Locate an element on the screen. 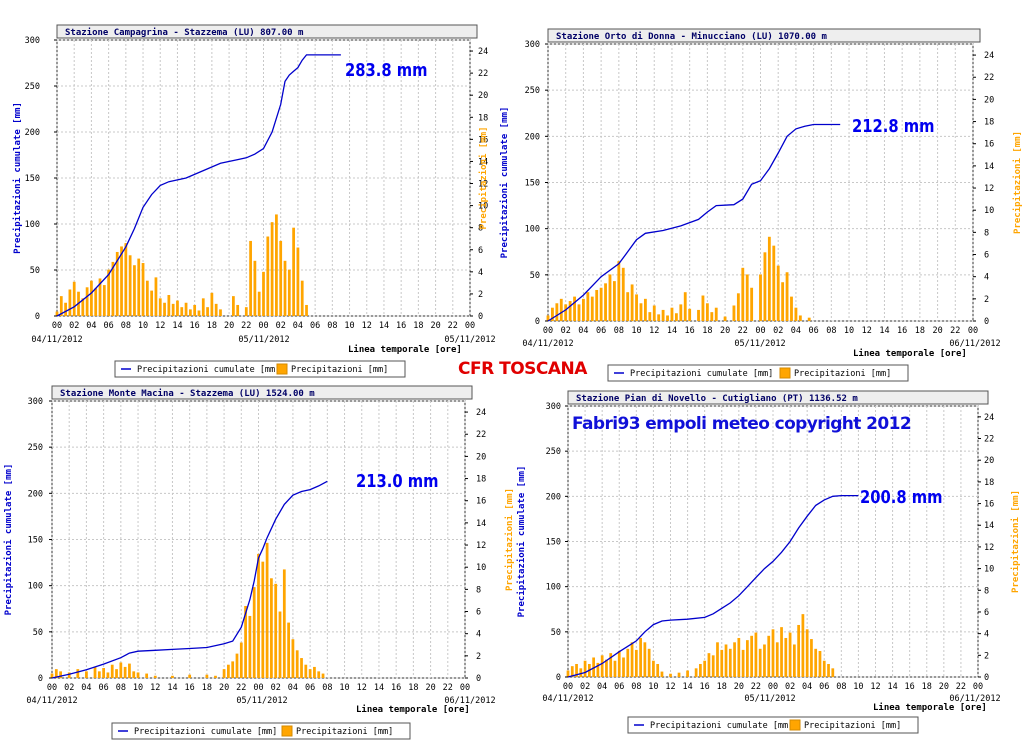 The height and width of the screenshot is (742, 1024). x-tick-label: 20 is located at coordinates (435, 326).